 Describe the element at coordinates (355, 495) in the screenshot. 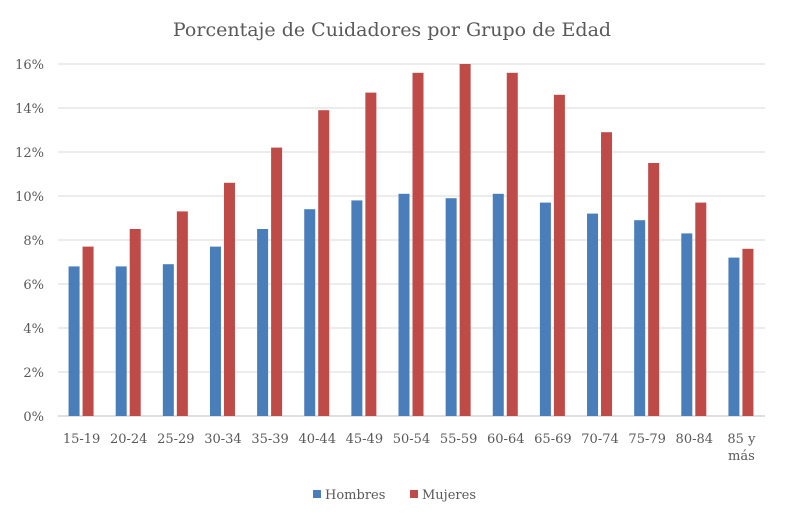

I see `legend-label: Hombres` at that location.